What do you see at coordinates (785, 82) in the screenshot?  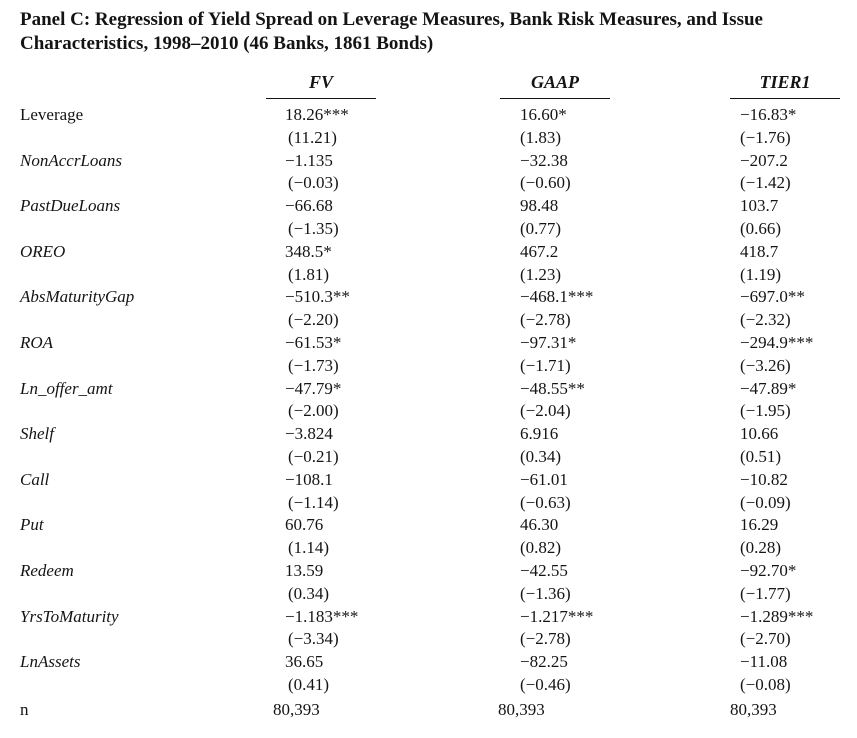 I see `column-header-tier1: TIER1` at bounding box center [785, 82].